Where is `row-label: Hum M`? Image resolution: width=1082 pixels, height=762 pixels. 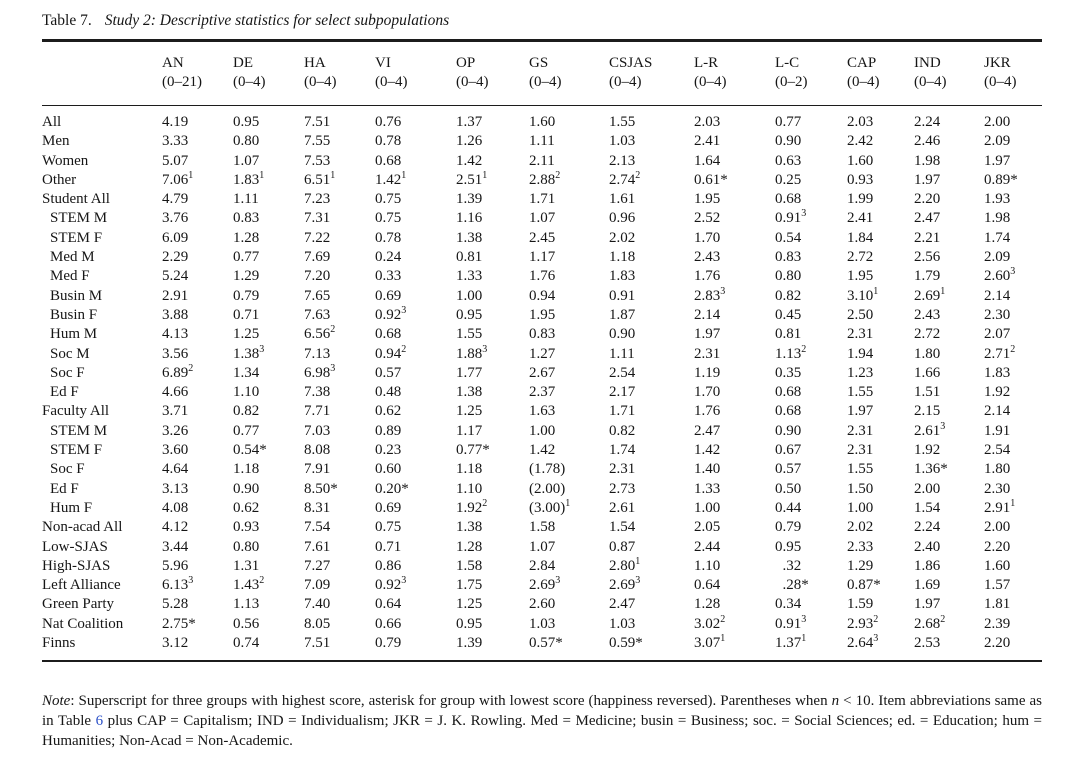 row-label: Hum M is located at coordinates (74, 334).